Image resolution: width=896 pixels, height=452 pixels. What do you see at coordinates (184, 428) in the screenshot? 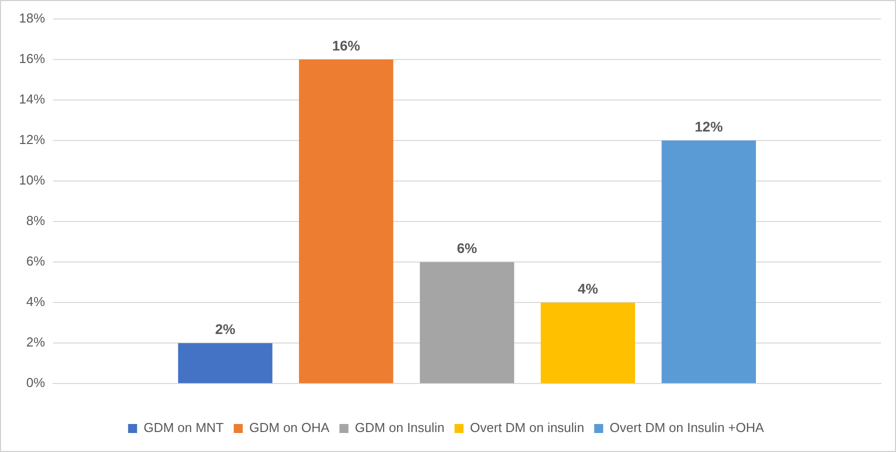
I see `legend-label: GDM on MNT` at bounding box center [184, 428].